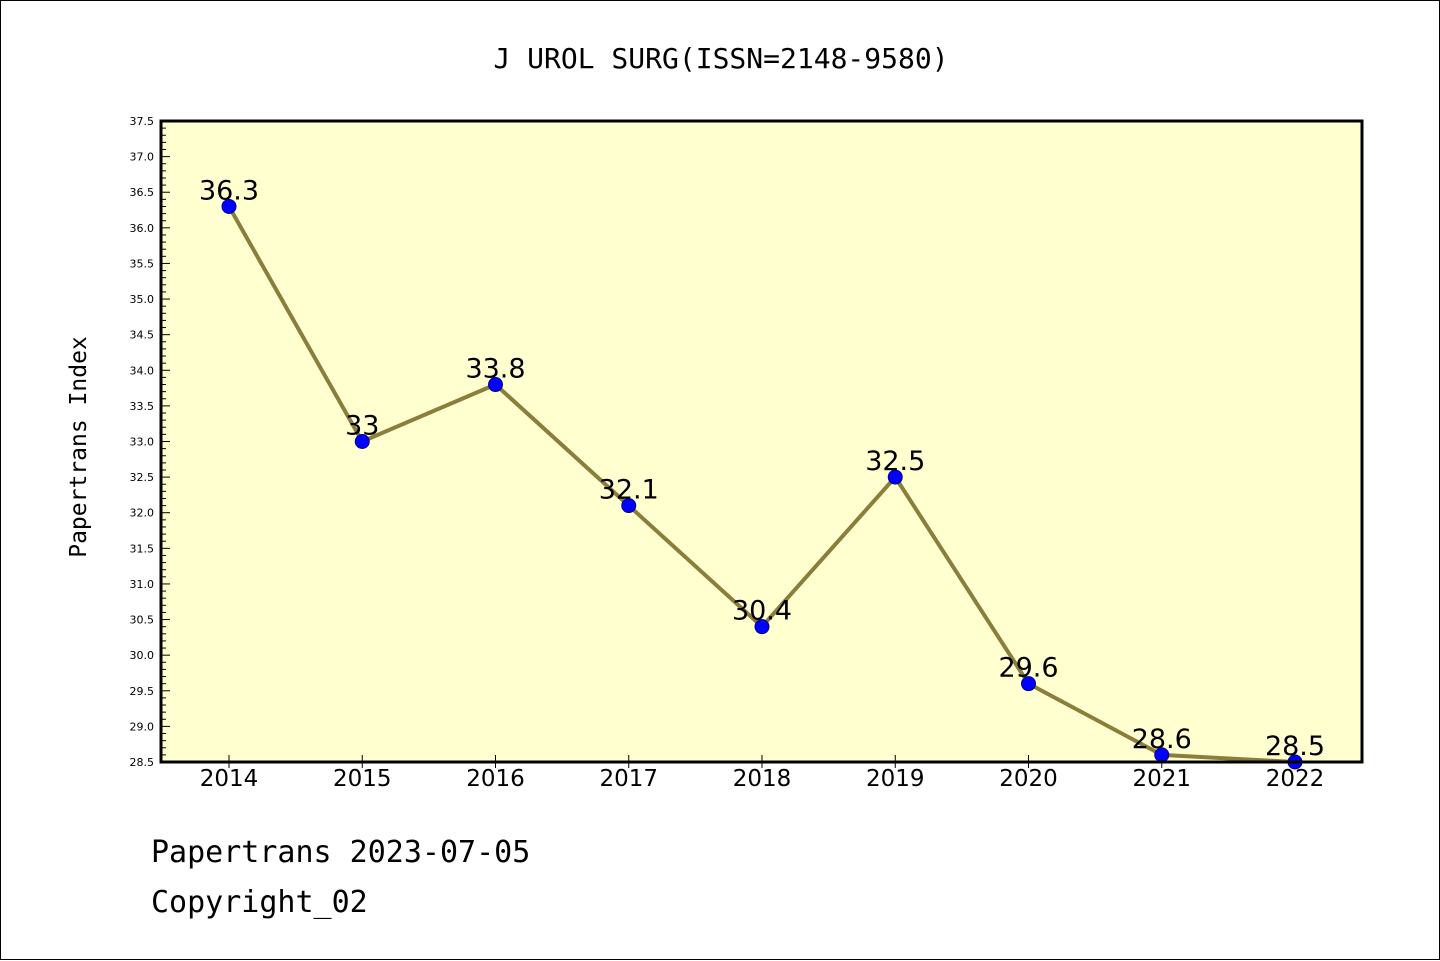 Image resolution: width=1440 pixels, height=961 pixels. I want to click on data-label: 29.6, so click(1028, 668).